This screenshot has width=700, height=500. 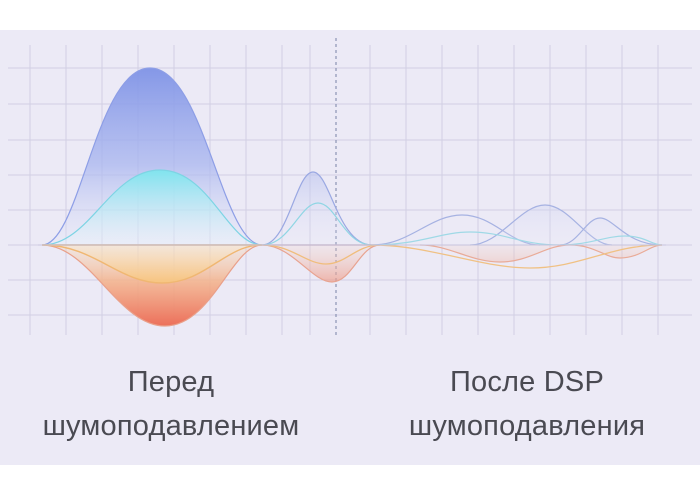 I want to click on caption-before: Перед шумоподавлением, so click(x=171, y=404).